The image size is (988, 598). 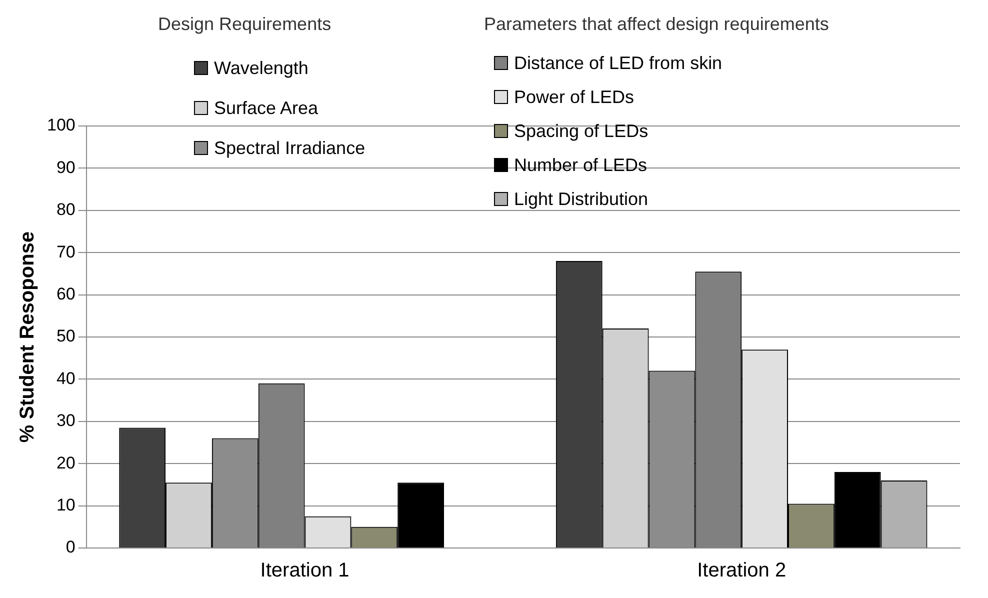 I want to click on x-tick-label: Iteration 1, so click(x=305, y=571).